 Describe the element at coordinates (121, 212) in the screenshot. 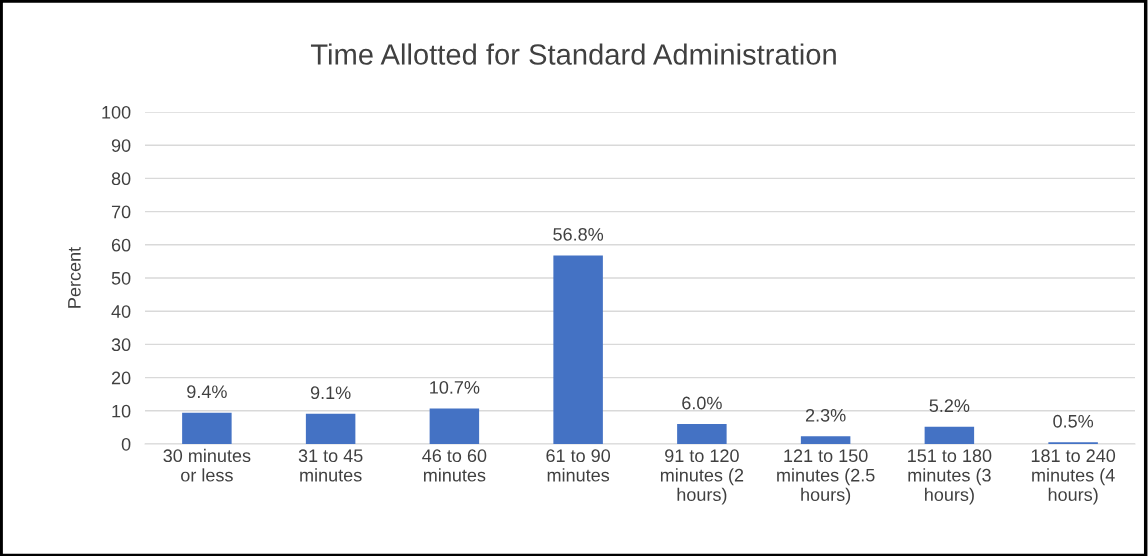

I see `y-tick-label: 70` at that location.